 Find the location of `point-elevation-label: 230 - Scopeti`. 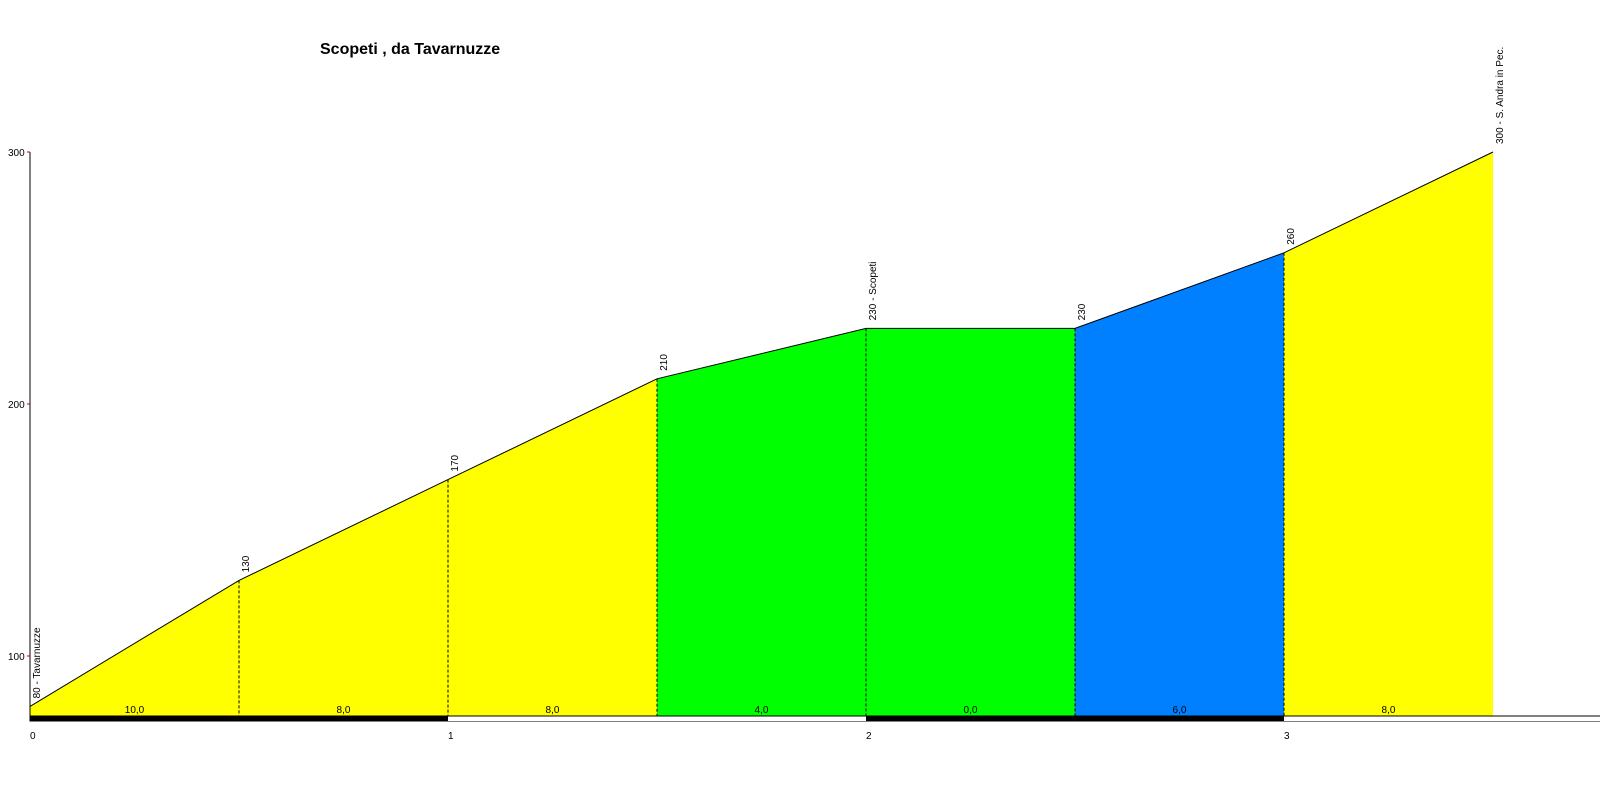

point-elevation-label: 230 - Scopeti is located at coordinates (873, 290).